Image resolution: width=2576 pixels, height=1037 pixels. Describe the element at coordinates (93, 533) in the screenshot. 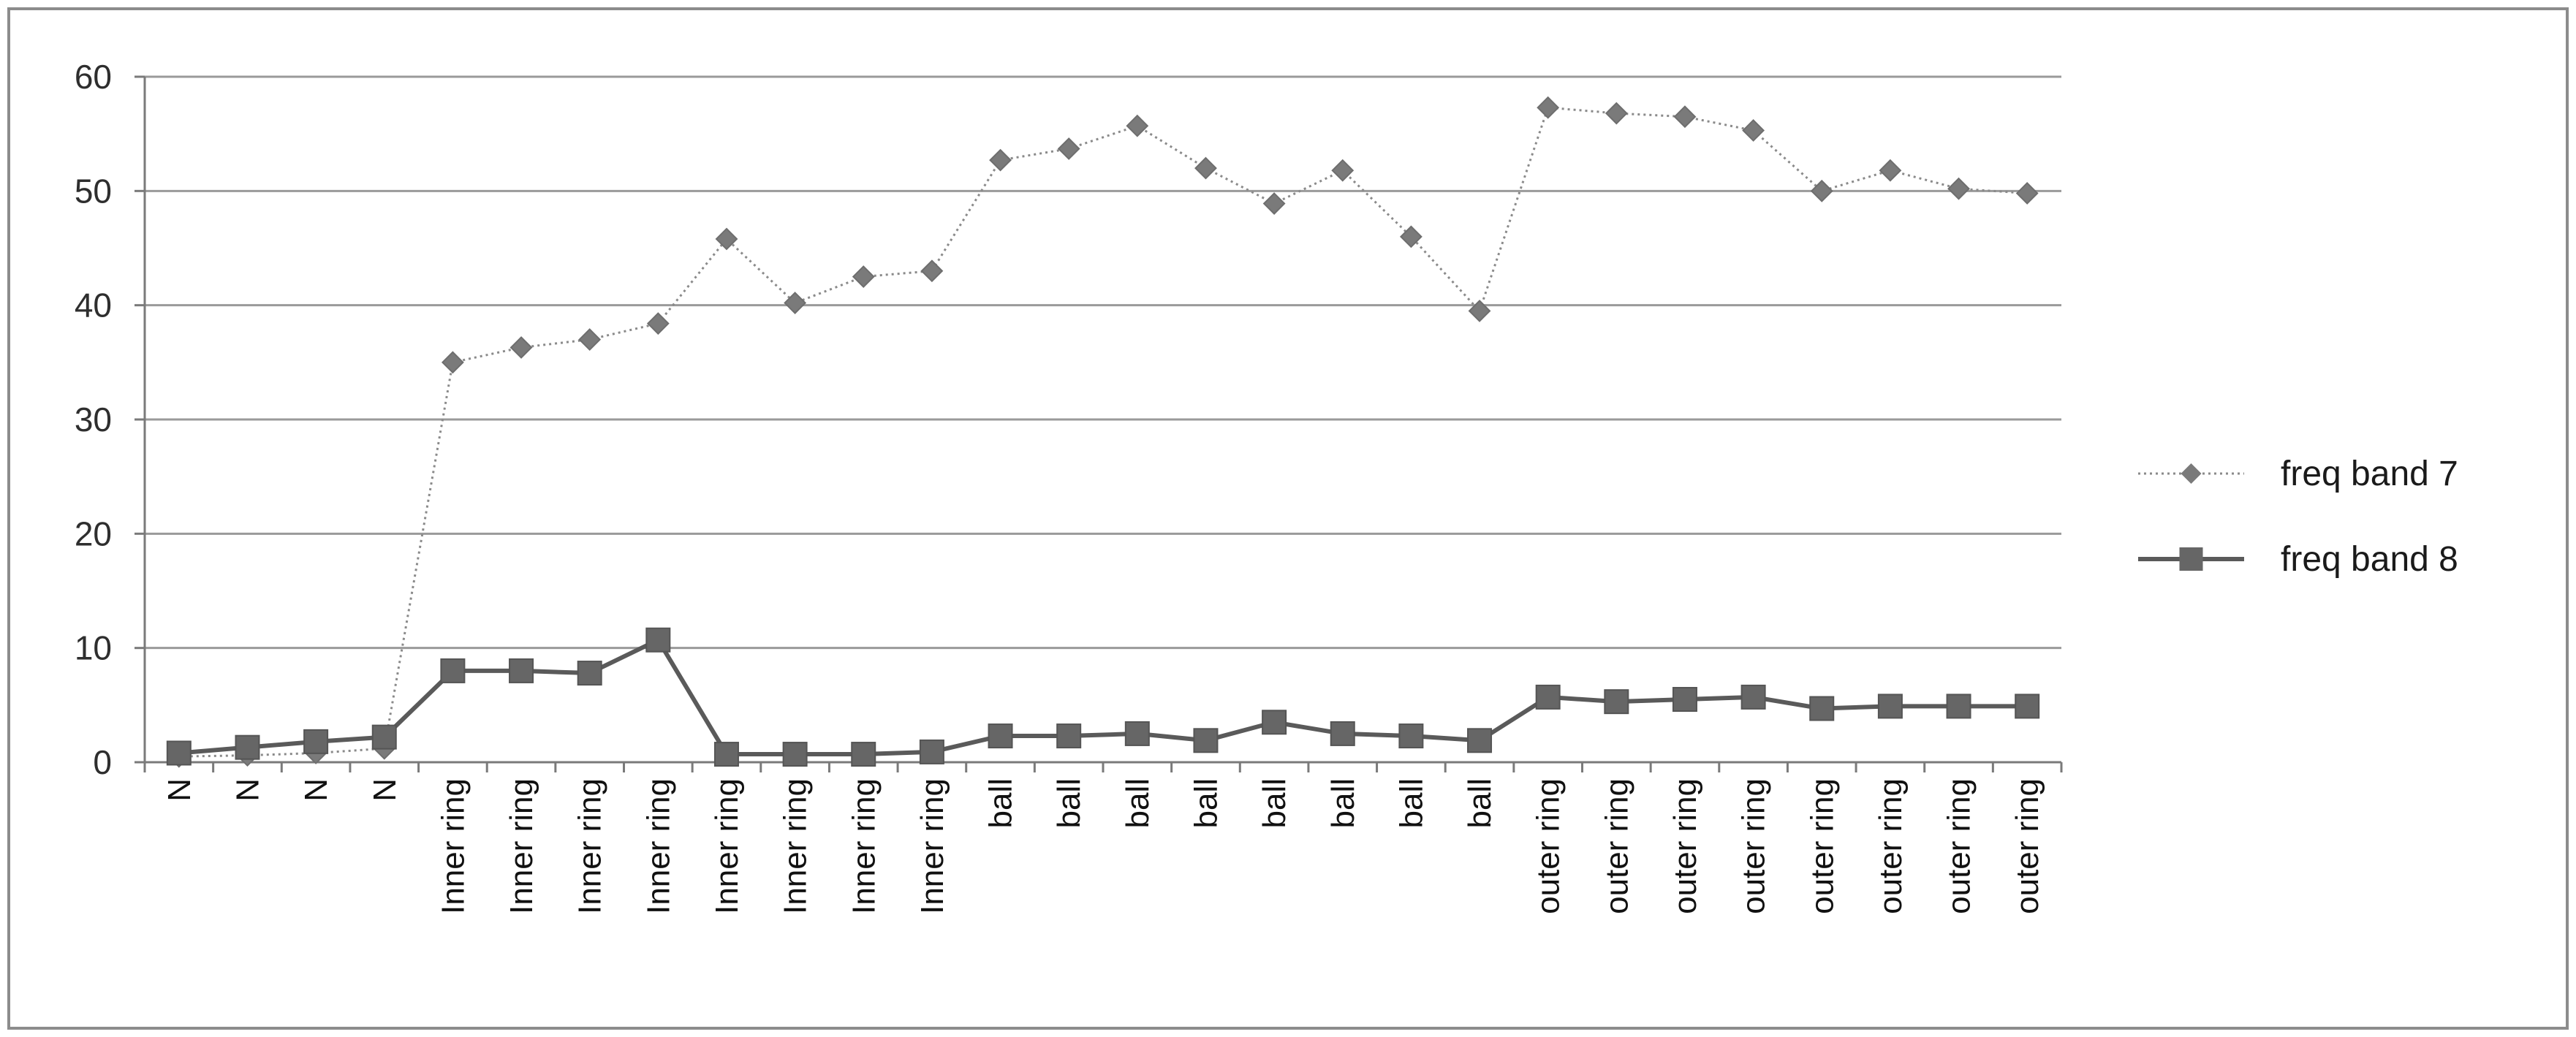

I see `y-tick-label: 20` at that location.